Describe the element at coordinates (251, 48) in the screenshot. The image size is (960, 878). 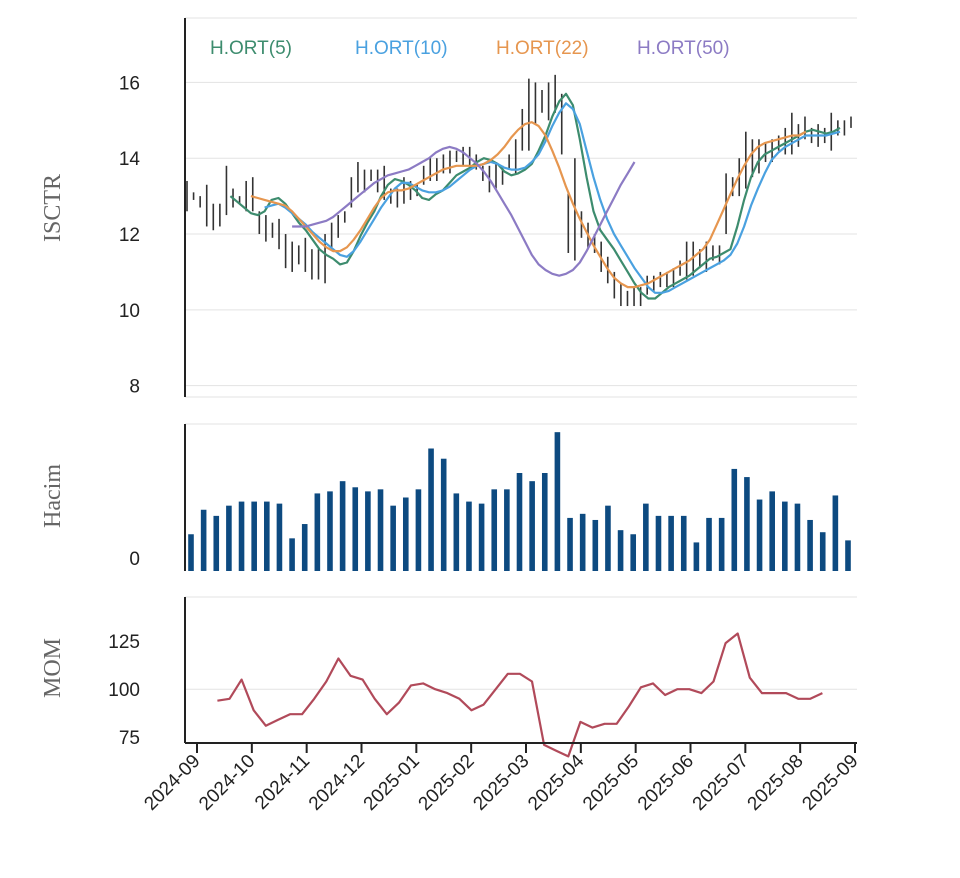
I see `legend-entry: H.ORT(5)` at that location.